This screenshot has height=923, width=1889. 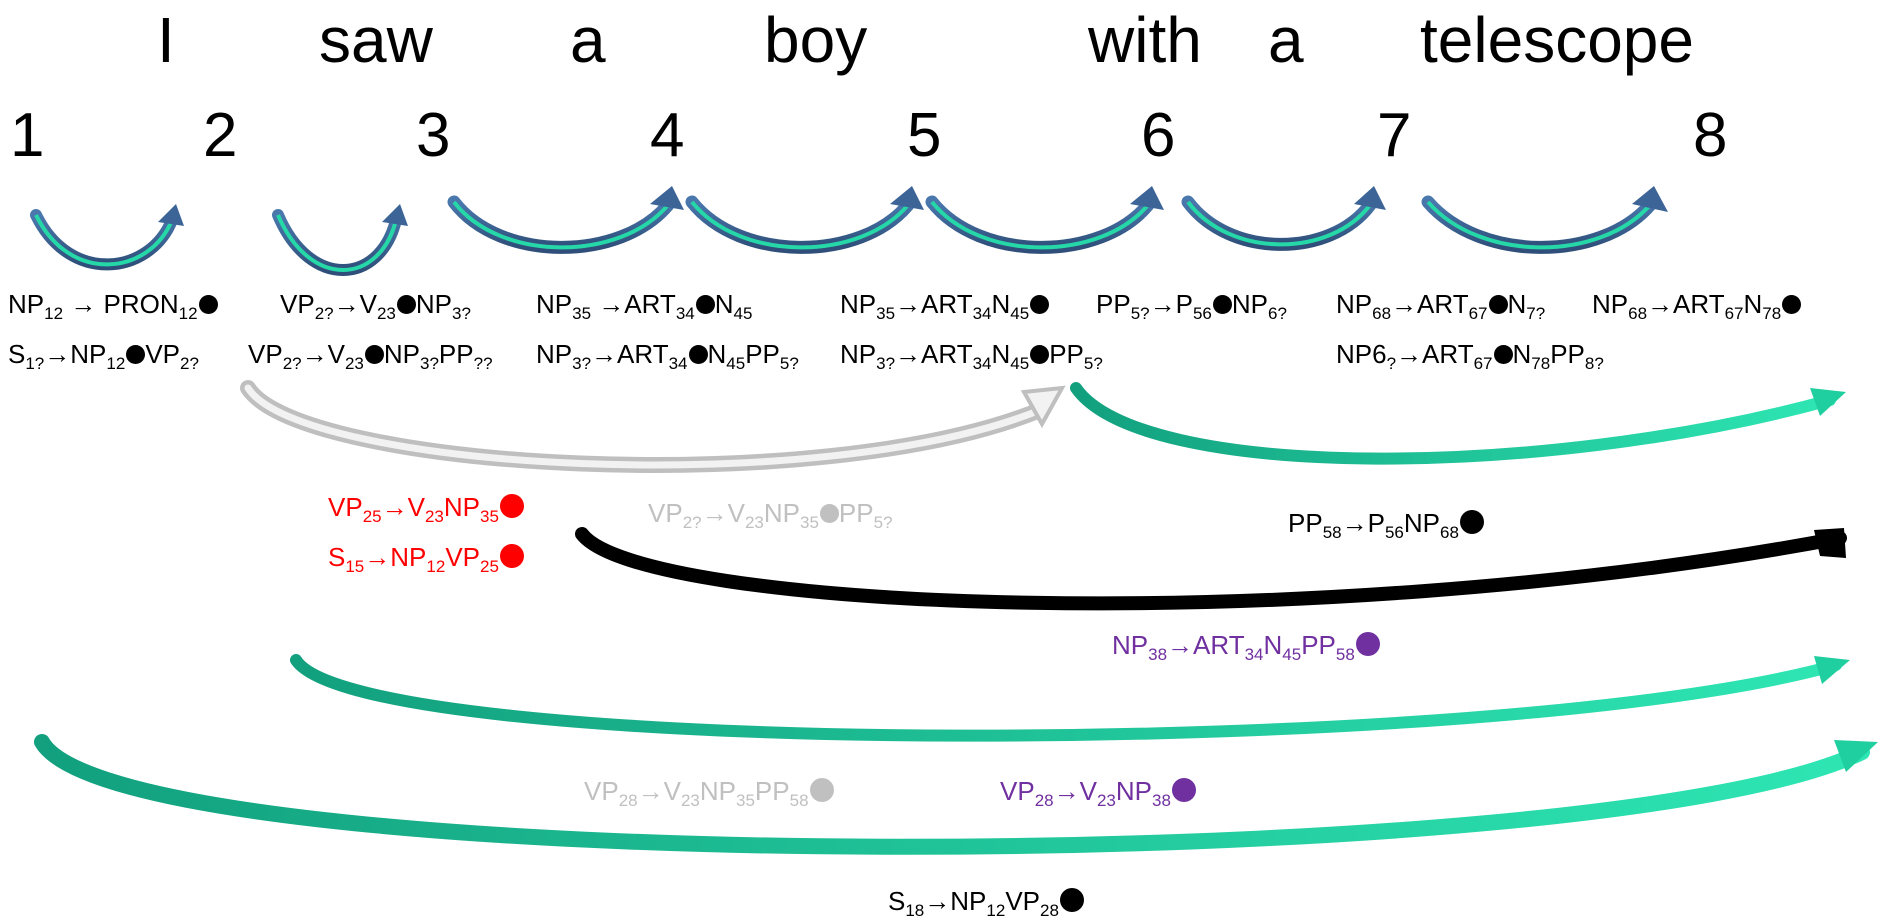 I want to click on green-arc-arrow-pp, so click(x=1458, y=423).